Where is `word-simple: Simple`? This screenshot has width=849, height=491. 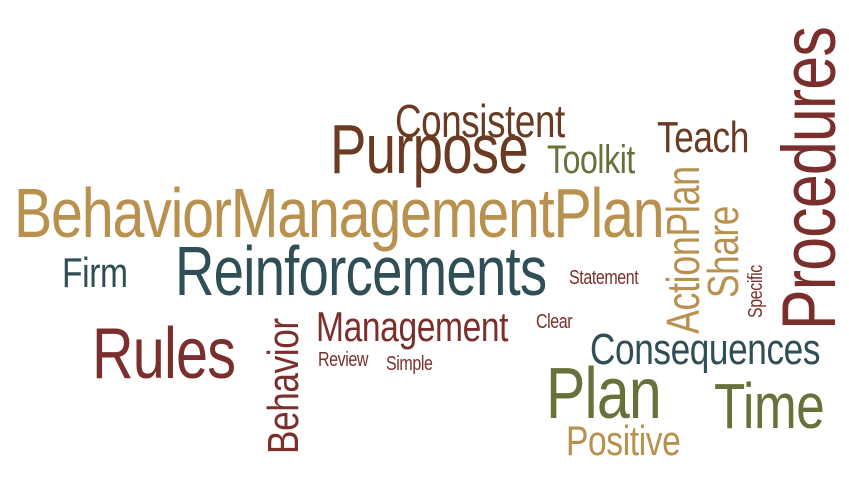
word-simple: Simple is located at coordinates (409, 364).